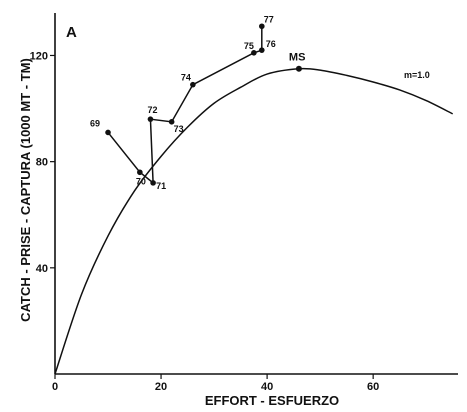  Describe the element at coordinates (297, 58) in the screenshot. I see `peak-label: MS` at that location.